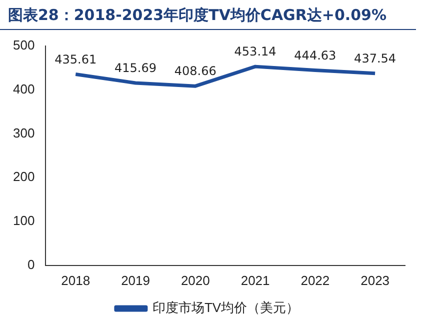  Describe the element at coordinates (23, 220) in the screenshot. I see `y-tick-label: 100` at that location.